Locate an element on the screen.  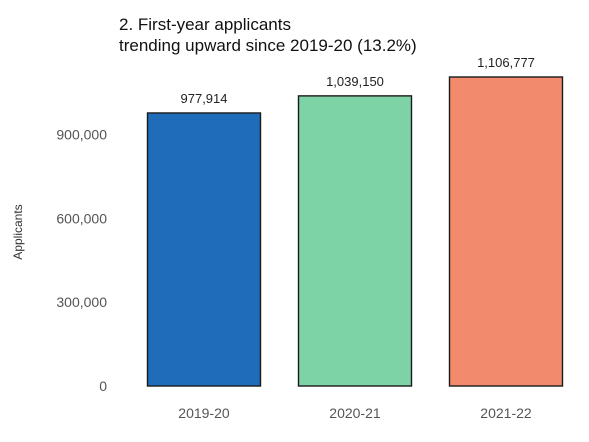
y-axis-ticks: 0 300,000 600,000 900,000 is located at coordinates (81, 260).